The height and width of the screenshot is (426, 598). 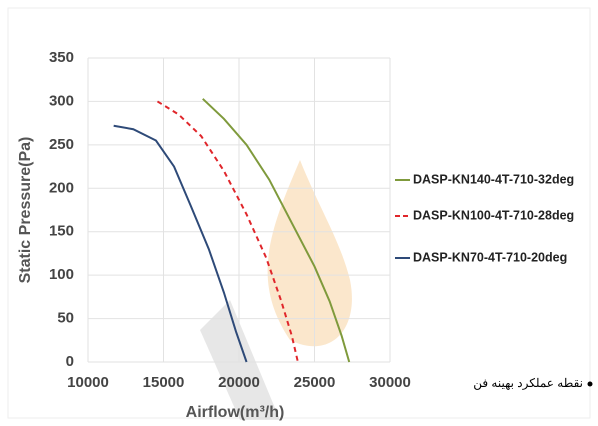 I want to click on x-axis-title: Airflow(m³/h), so click(x=235, y=412).